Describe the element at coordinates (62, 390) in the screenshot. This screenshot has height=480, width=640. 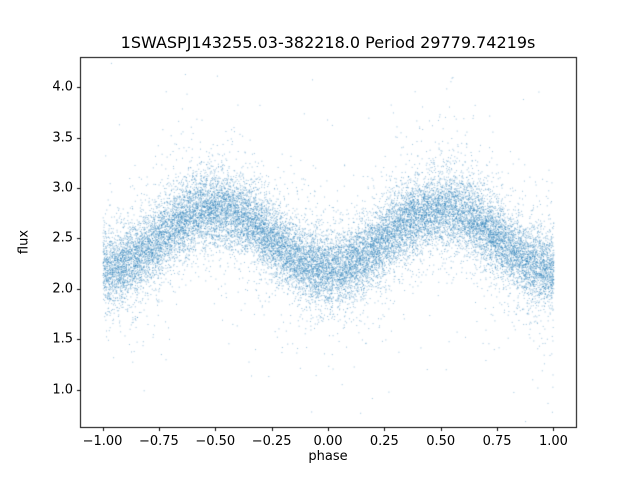
I see `y-tick-label: 1.0` at that location.